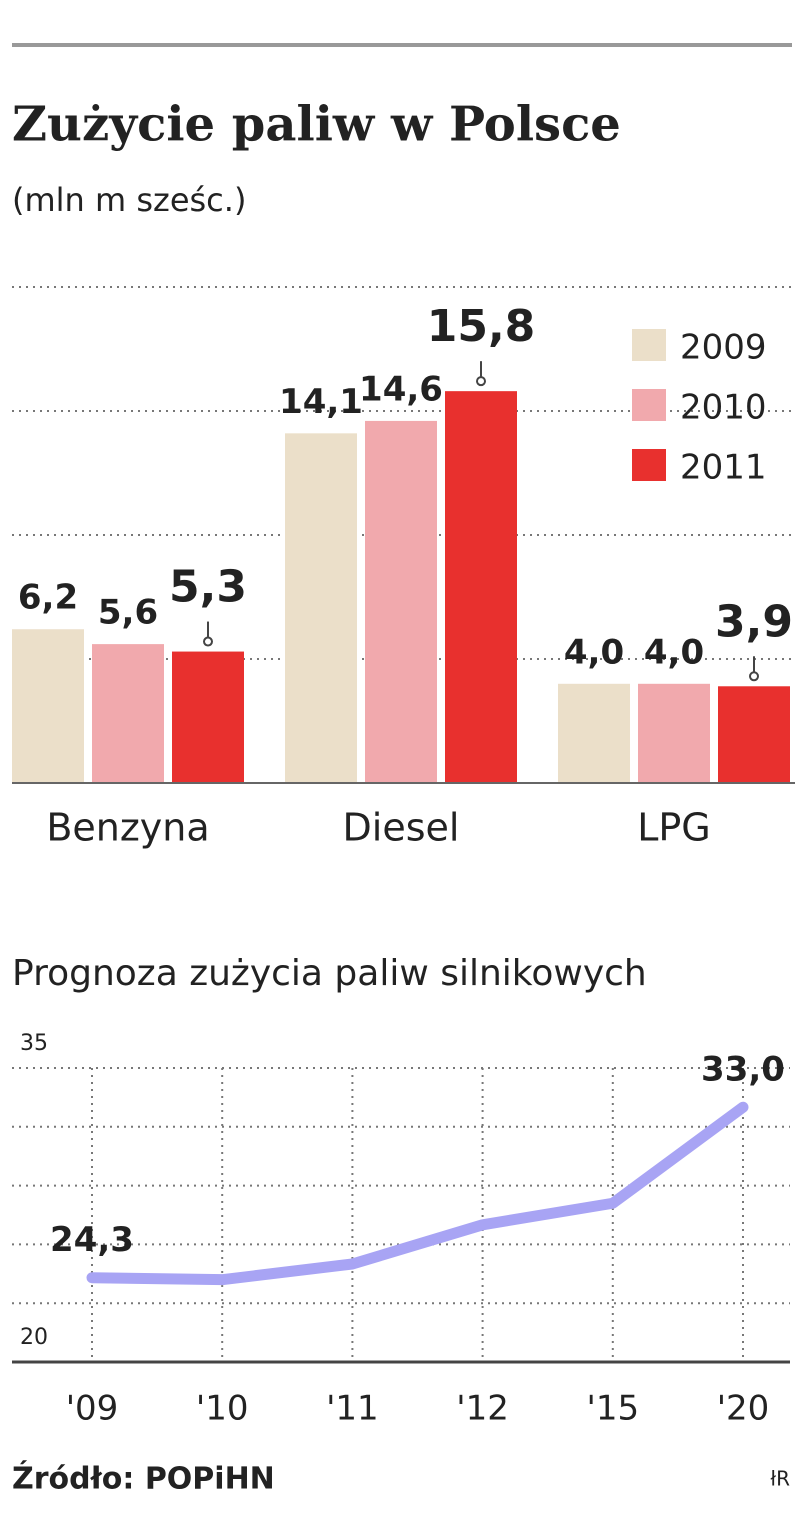  Describe the element at coordinates (481, 326) in the screenshot. I see `value-label: 15,8` at that location.